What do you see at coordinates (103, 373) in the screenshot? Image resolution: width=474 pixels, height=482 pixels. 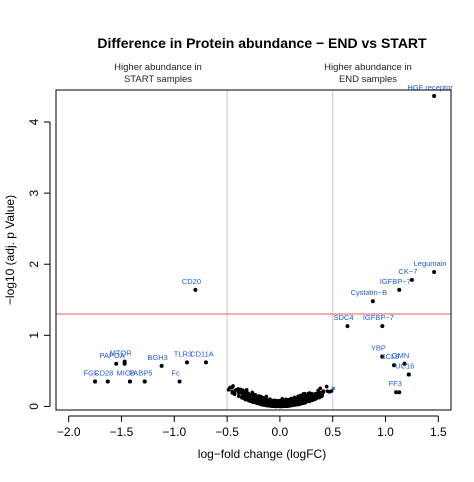 I see `point-label: CD28` at bounding box center [103, 373].